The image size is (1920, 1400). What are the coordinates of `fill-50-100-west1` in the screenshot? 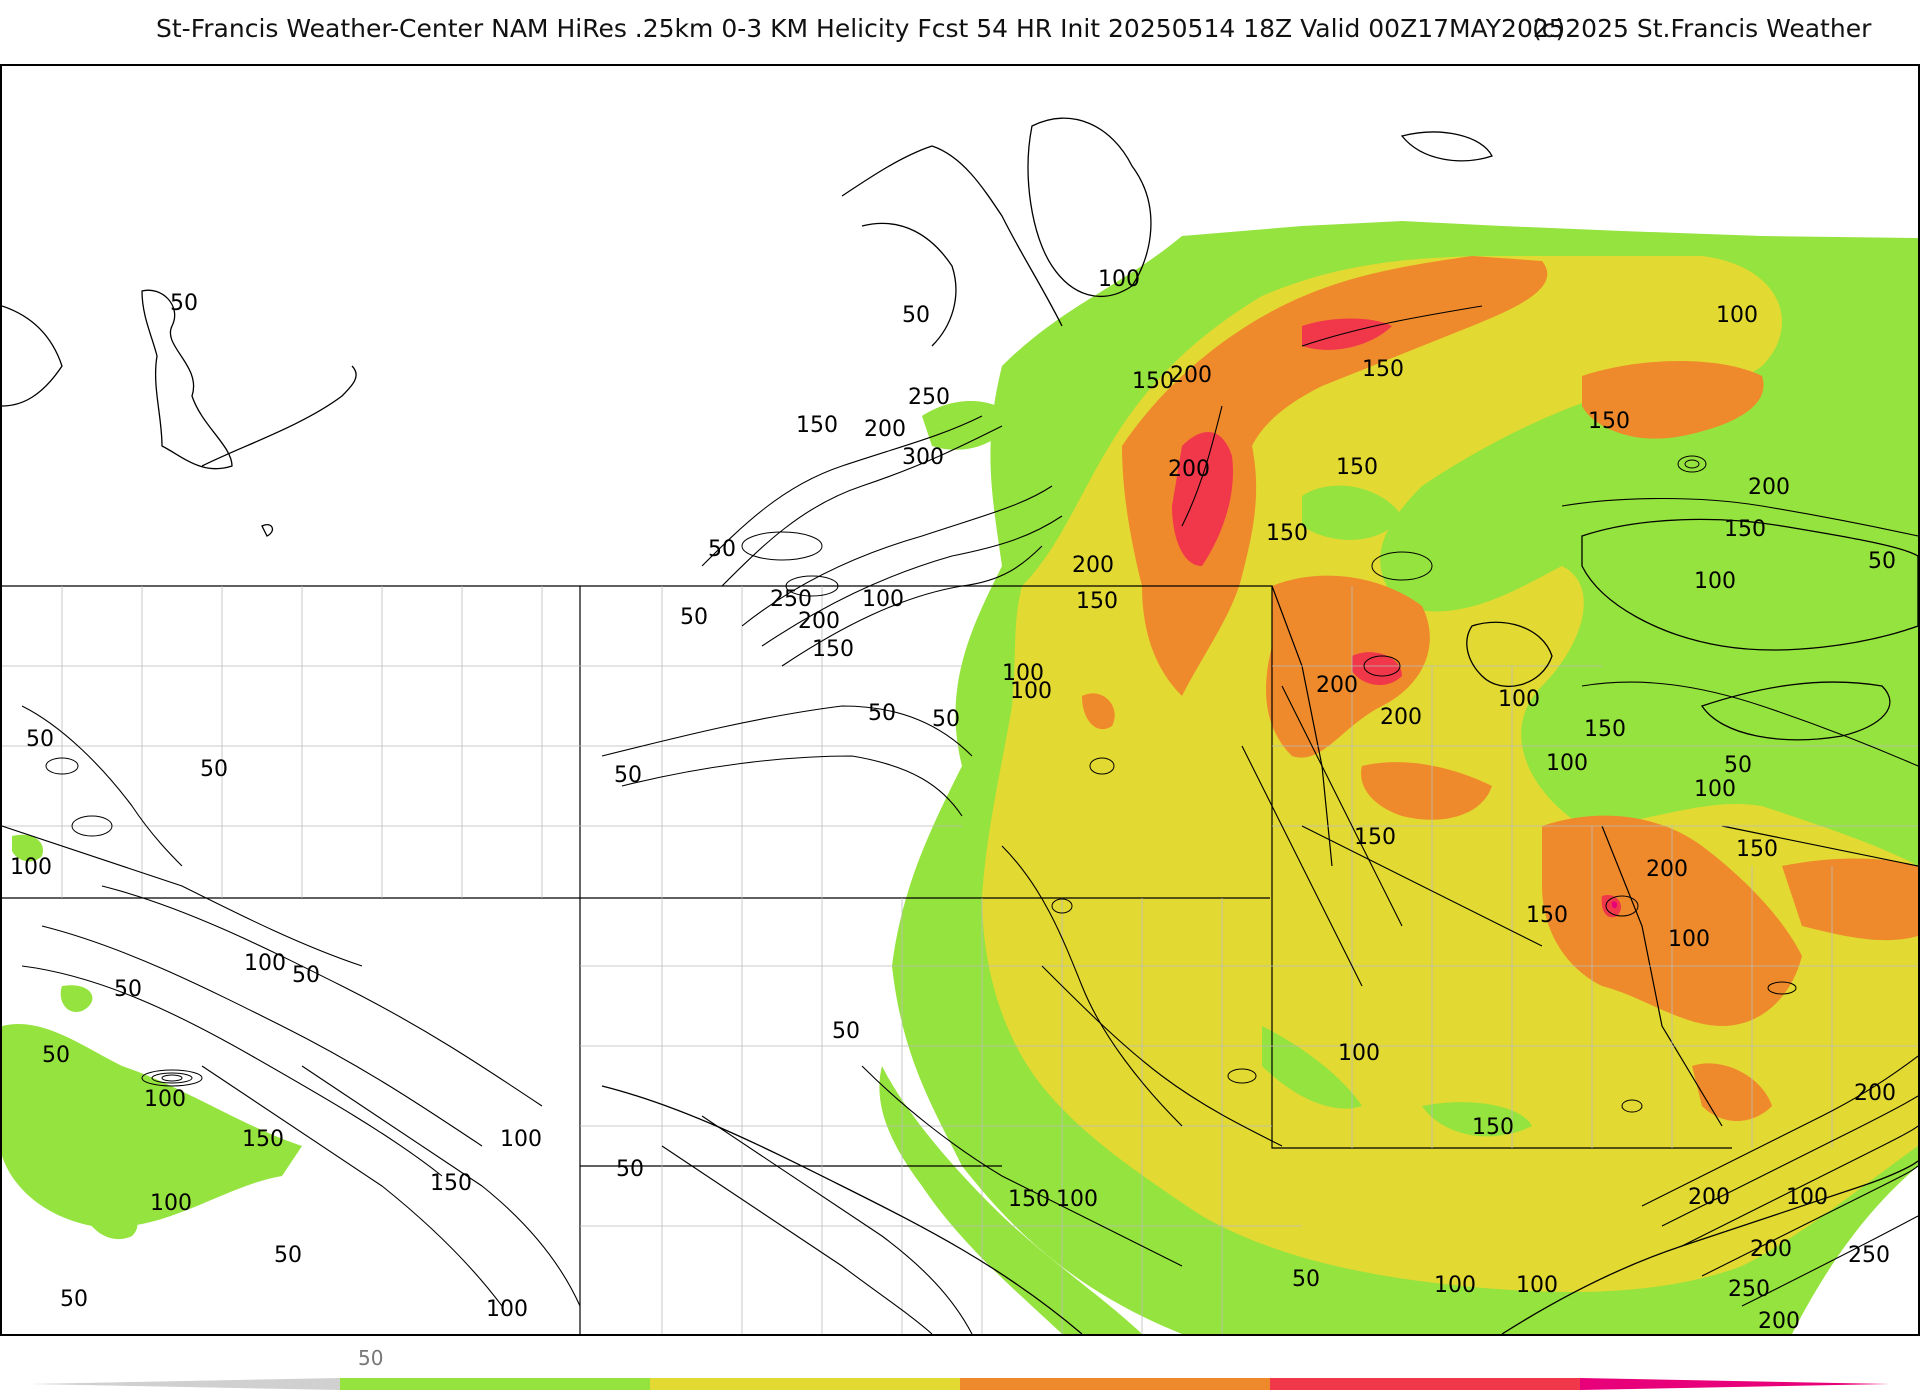 It's located at (152, 1126).